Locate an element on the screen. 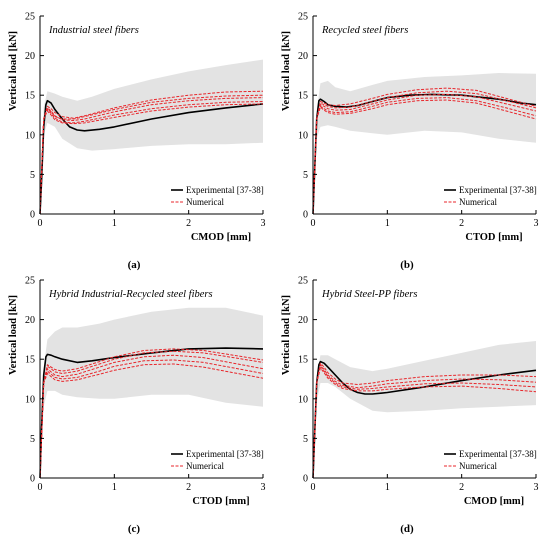 The width and height of the screenshot is (550, 539). panel-letter: (b) is located at coordinates (407, 265).